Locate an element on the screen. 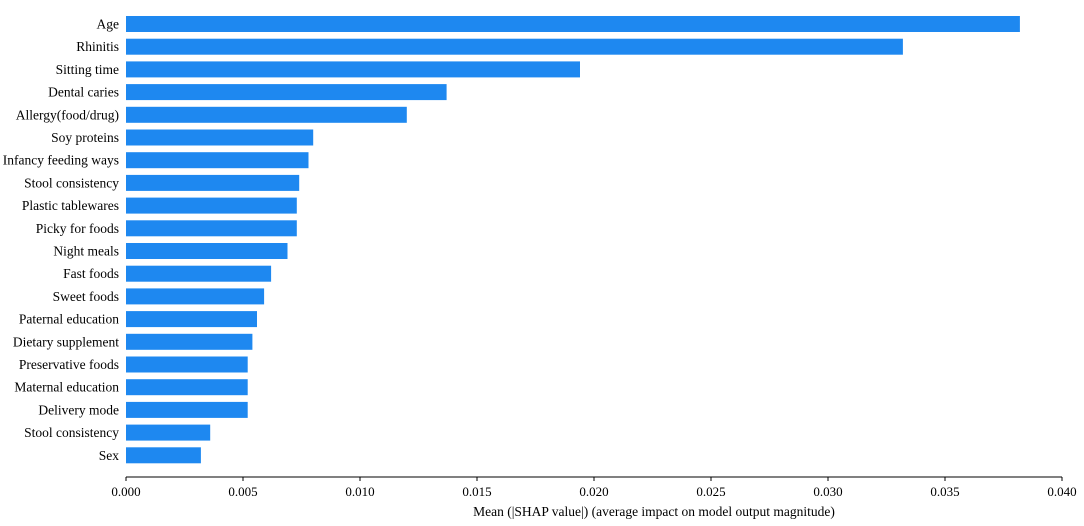 This screenshot has width=1084, height=526. category-label: Sweet foods is located at coordinates (86, 296).